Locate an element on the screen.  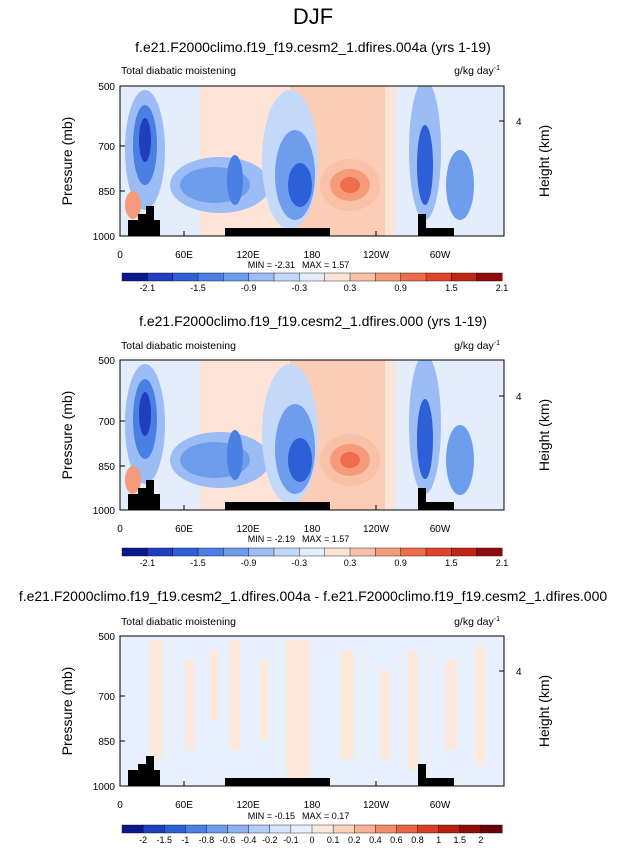
colorbar-tick-label: -0.8 is located at coordinates (207, 840).